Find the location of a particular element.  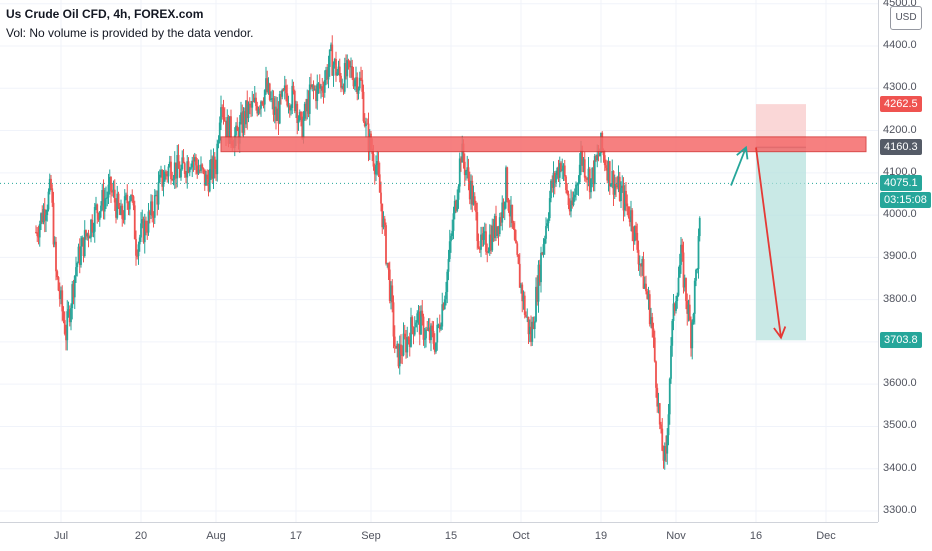

currency-button: USD is located at coordinates (906, 18).